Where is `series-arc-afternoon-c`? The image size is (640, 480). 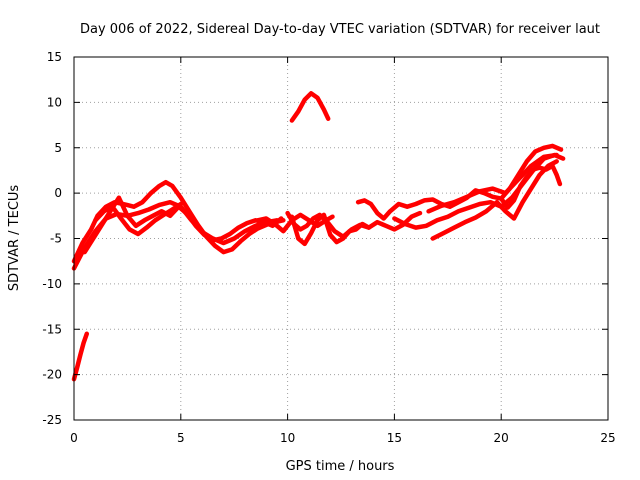
series-arc-afternoon-c is located at coordinates (494, 200).